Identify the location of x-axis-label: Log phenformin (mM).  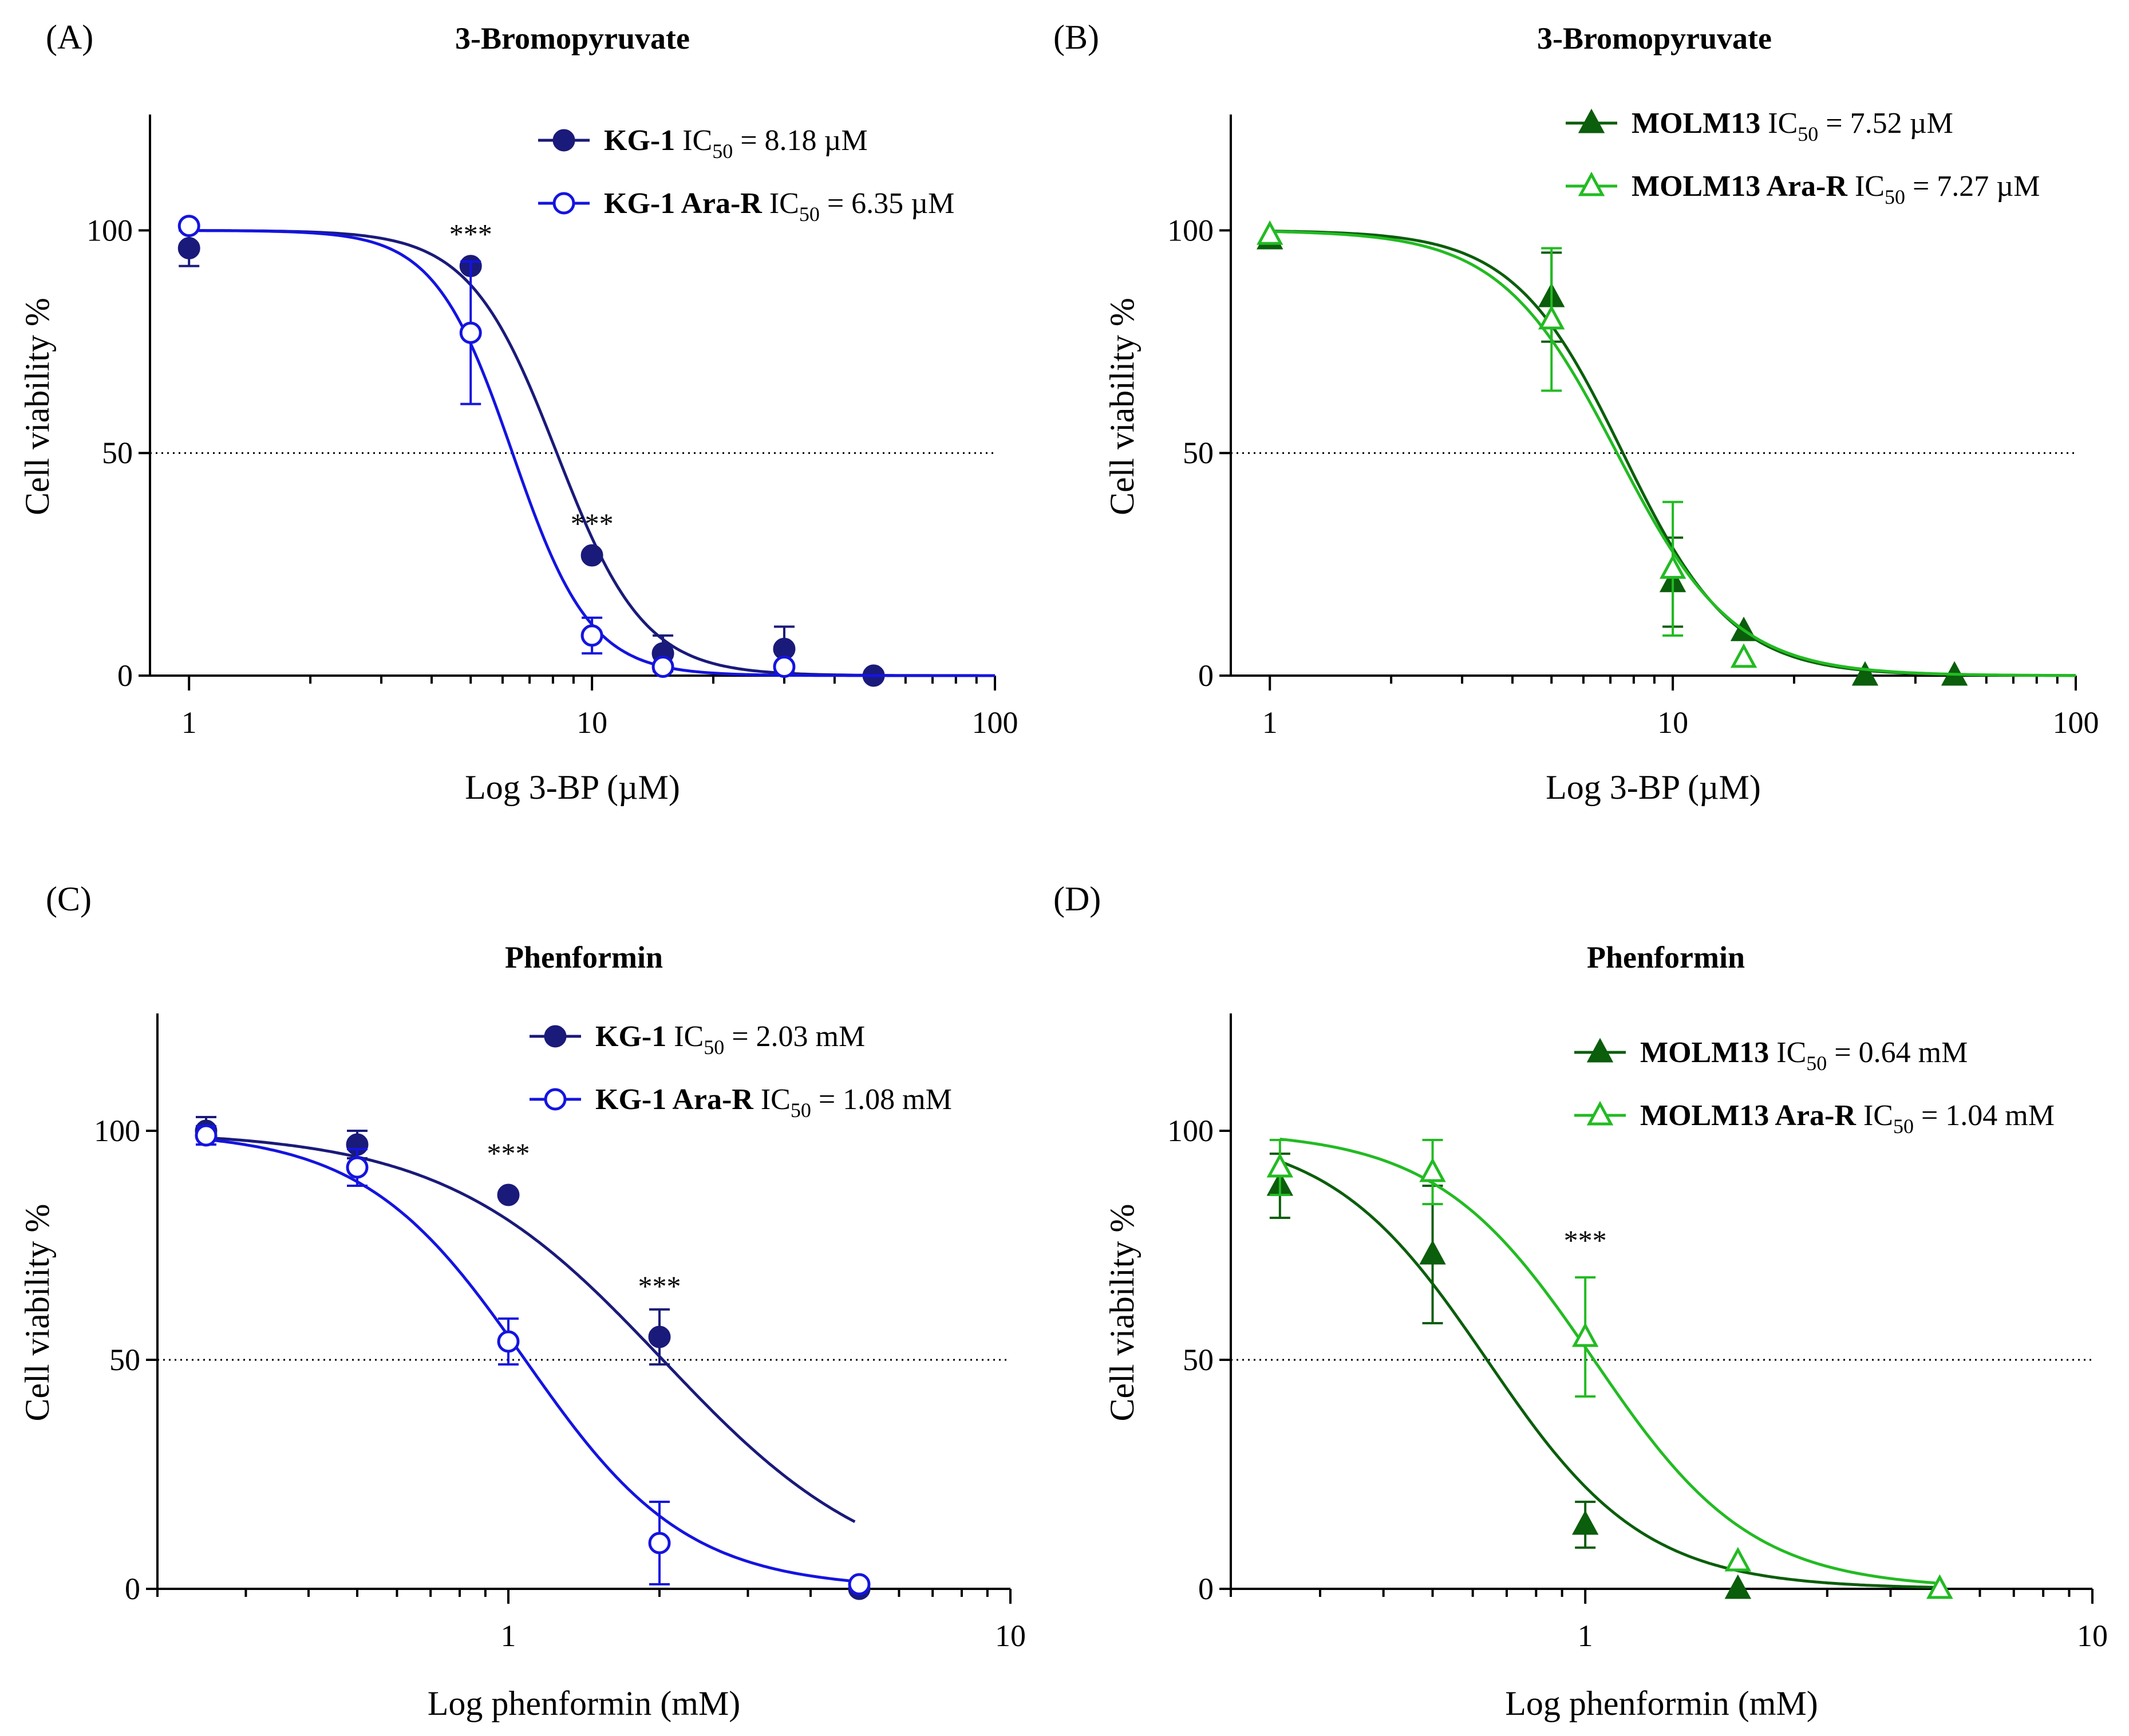
(584, 1703).